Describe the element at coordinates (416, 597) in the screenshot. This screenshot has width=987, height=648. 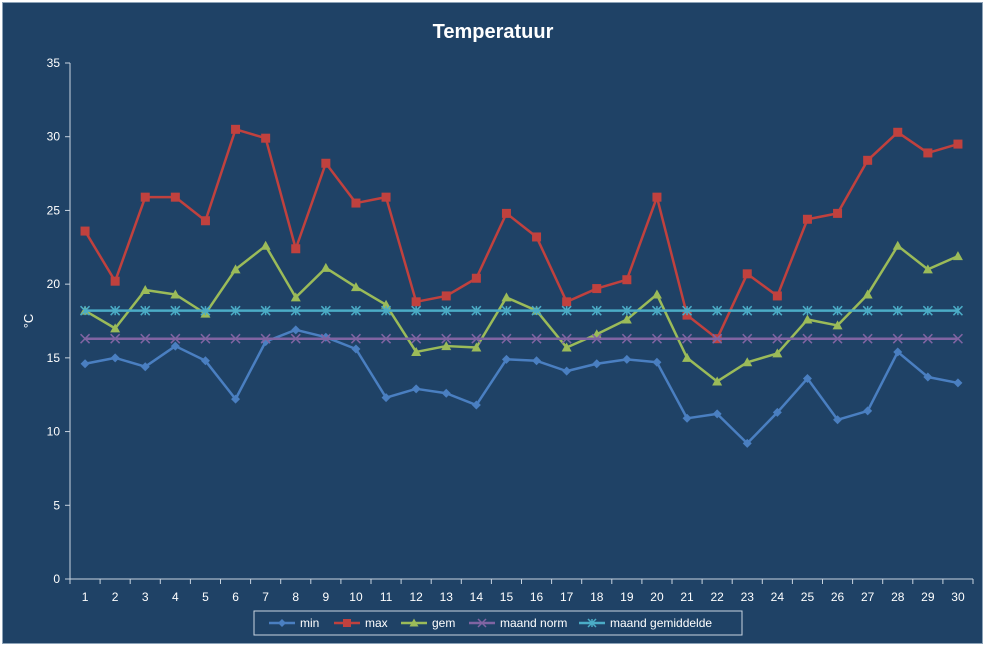
I see `x-tick-label: 12` at that location.